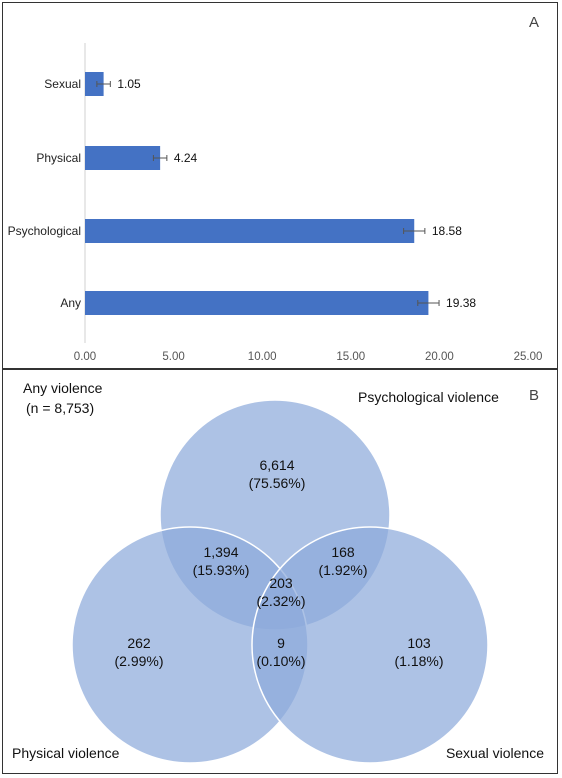 The width and height of the screenshot is (562, 778). Describe the element at coordinates (66, 753) in the screenshot. I see `venn-set-label: Physical violence` at that location.